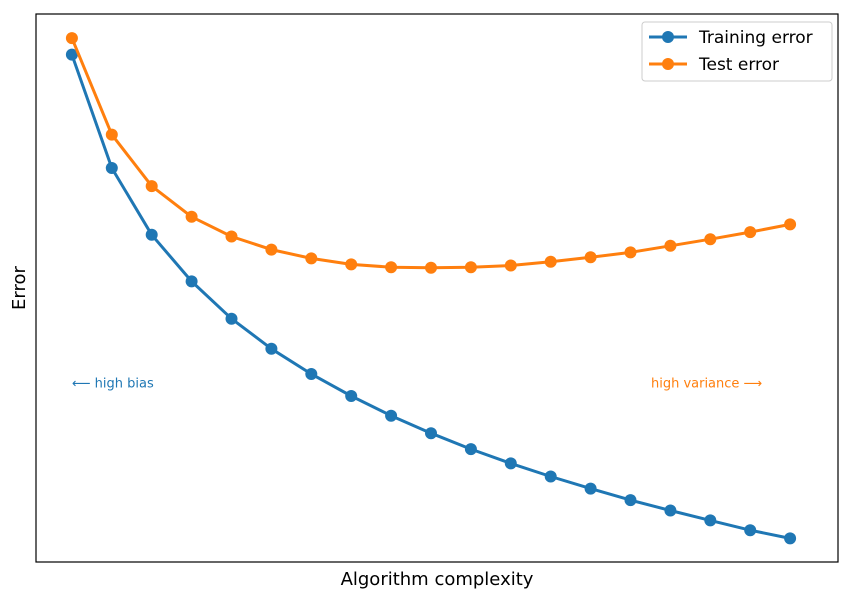 This screenshot has height=598, width=854. I want to click on x-axis-label: Algorithm complexity, so click(437, 579).